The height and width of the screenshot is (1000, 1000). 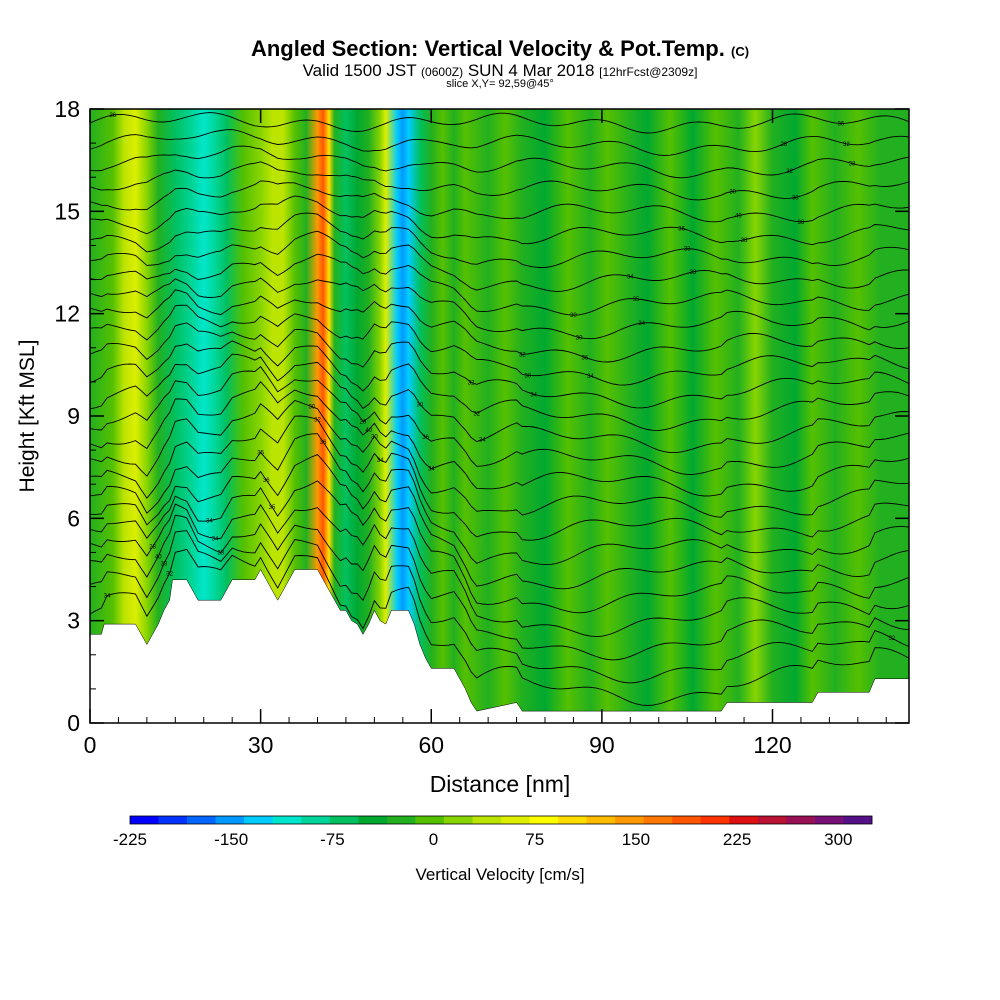 I want to click on colorbar-tick-label: -225, so click(x=130, y=839).